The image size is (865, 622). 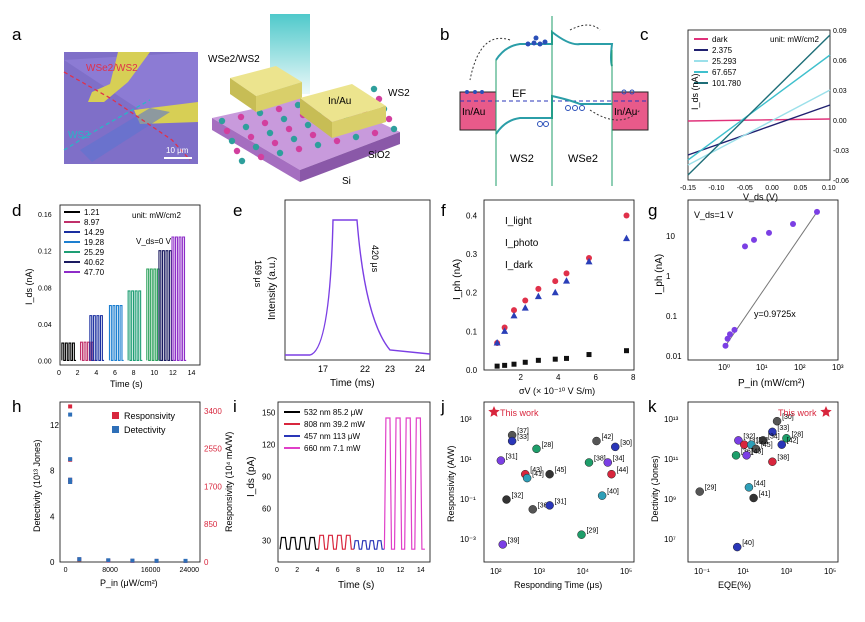 What do you see at coordinates (626, 571) in the screenshot?
I see `chart-j-xtick: 10⁵` at bounding box center [626, 571].